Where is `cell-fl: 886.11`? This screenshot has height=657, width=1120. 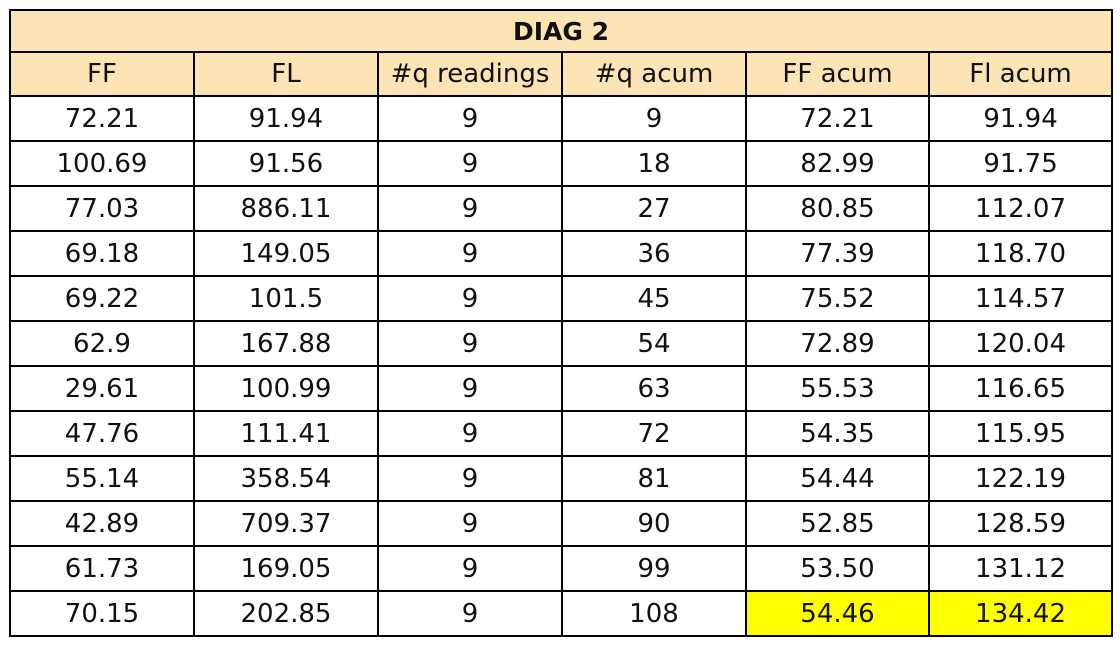 cell-fl: 886.11 is located at coordinates (286, 208).